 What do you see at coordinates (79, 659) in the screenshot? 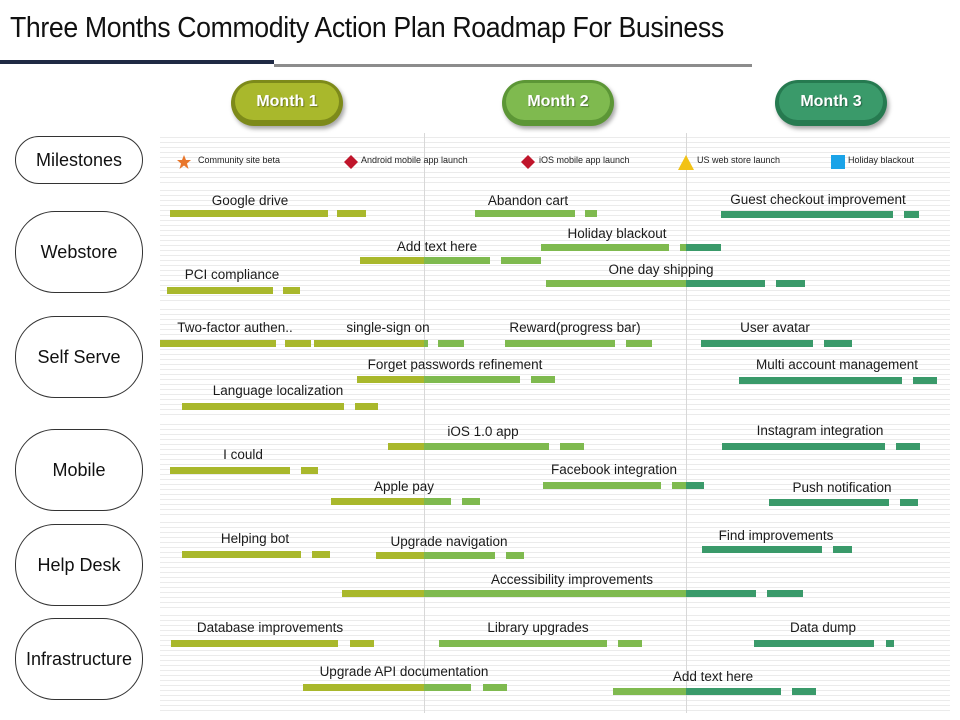
I see `row-label-infrastructure: Infrastructure` at bounding box center [79, 659].